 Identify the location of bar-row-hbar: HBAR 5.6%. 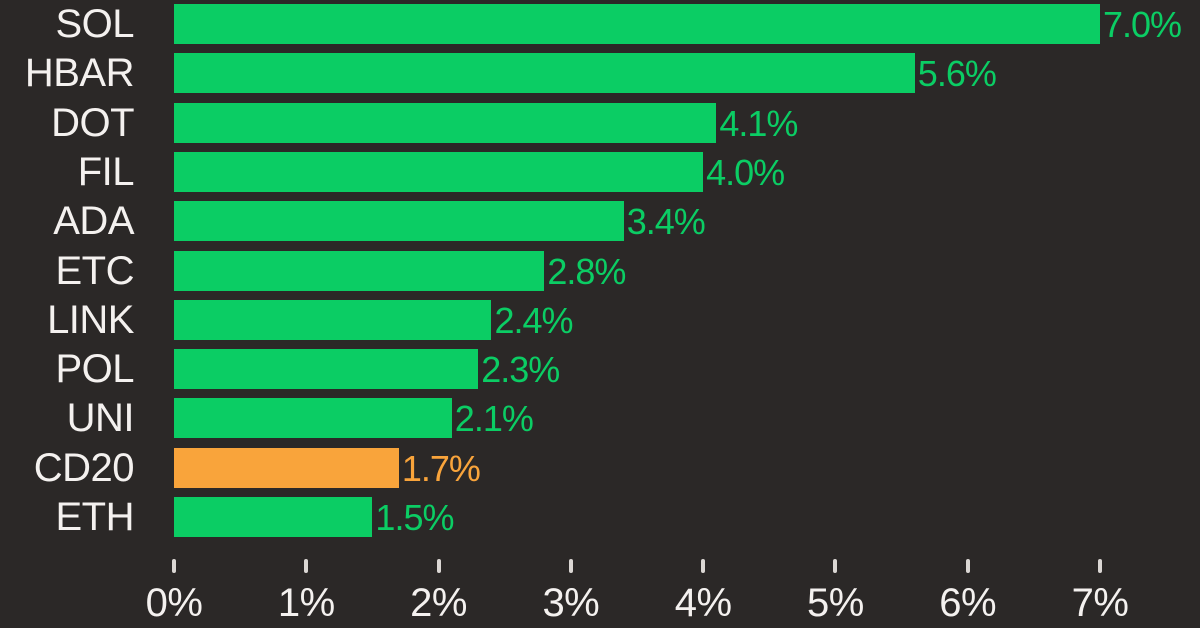
(600, 73).